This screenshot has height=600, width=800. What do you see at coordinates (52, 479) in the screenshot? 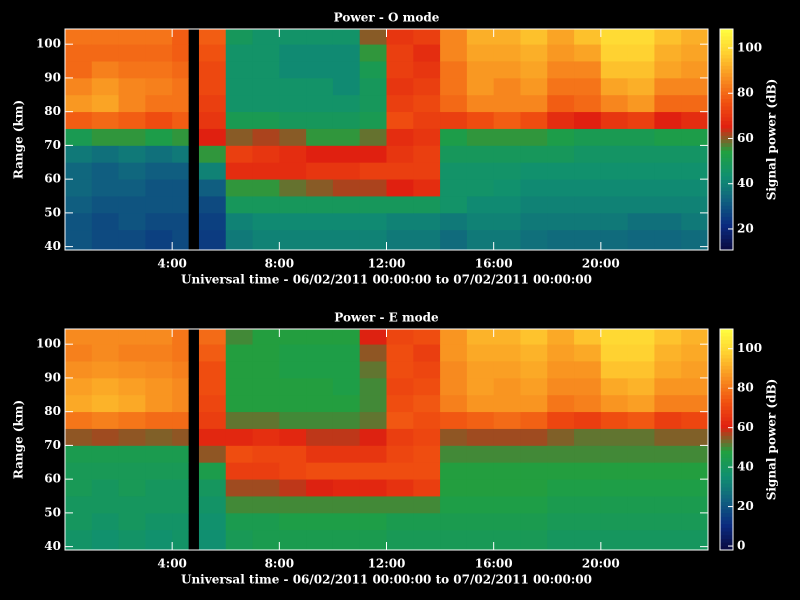
I see `y-tick-label: 60` at bounding box center [52, 479].